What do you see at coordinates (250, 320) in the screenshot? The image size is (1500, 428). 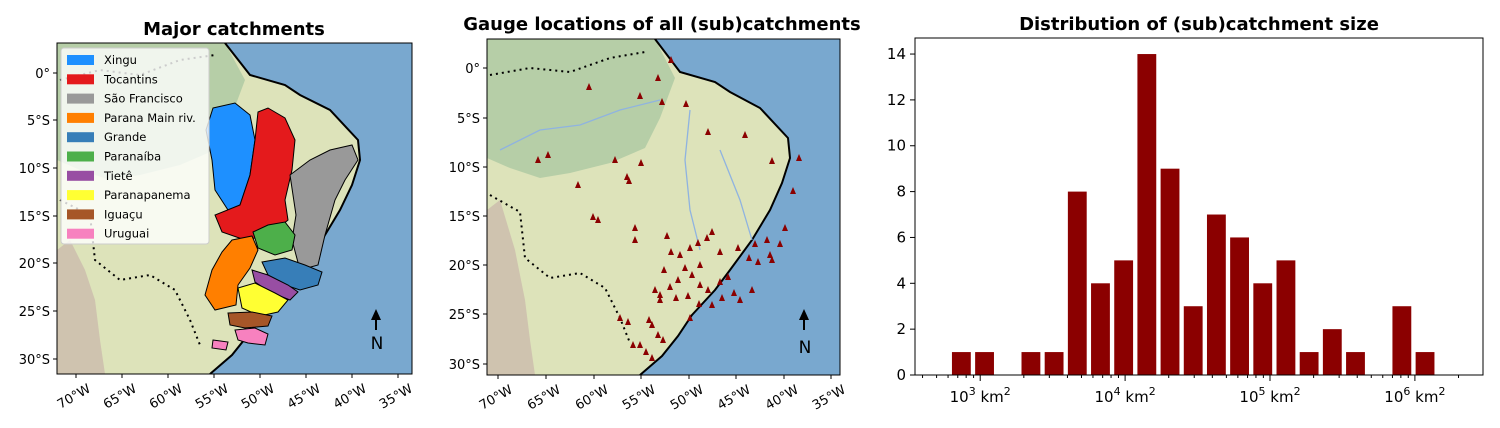 I see `catchment-iguacu` at bounding box center [250, 320].